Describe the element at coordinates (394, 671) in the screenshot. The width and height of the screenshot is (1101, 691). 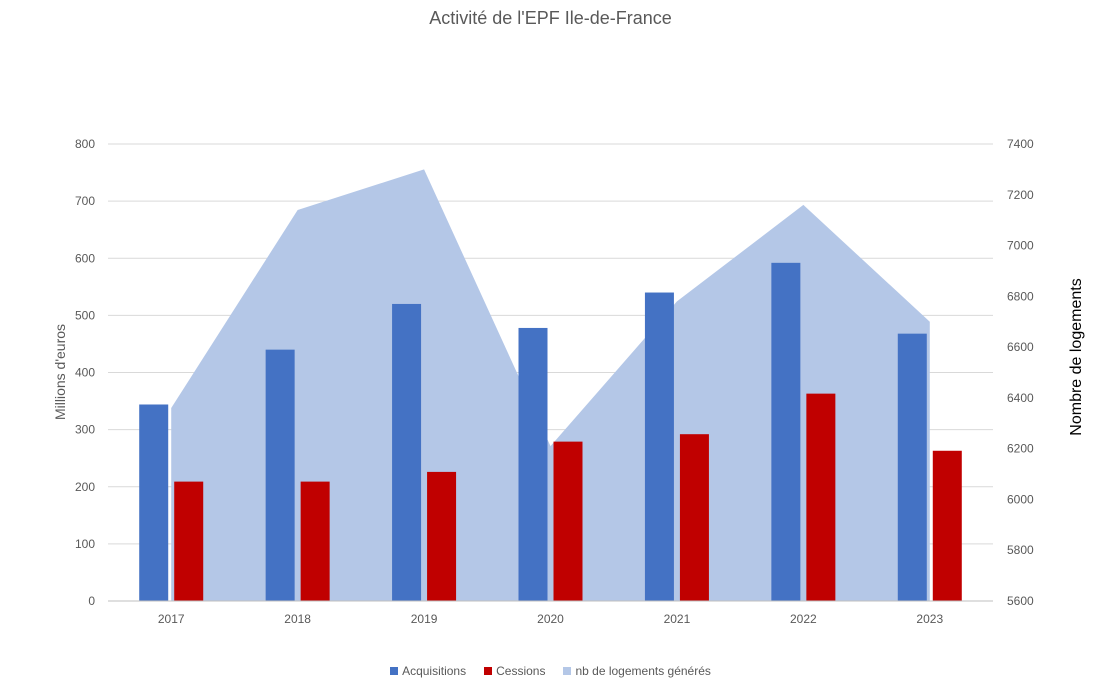
I see `legend-swatch-acquisitions` at that location.